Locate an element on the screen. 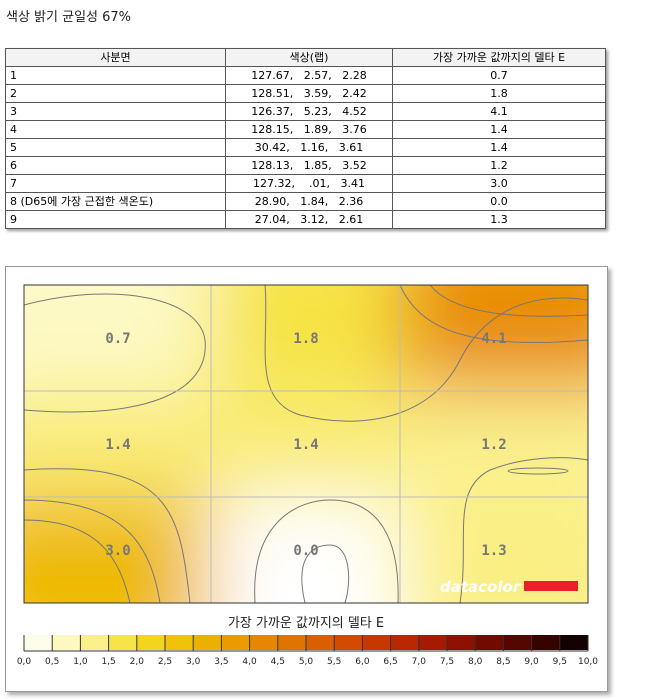  cell-label: 4.1 is located at coordinates (493, 339).